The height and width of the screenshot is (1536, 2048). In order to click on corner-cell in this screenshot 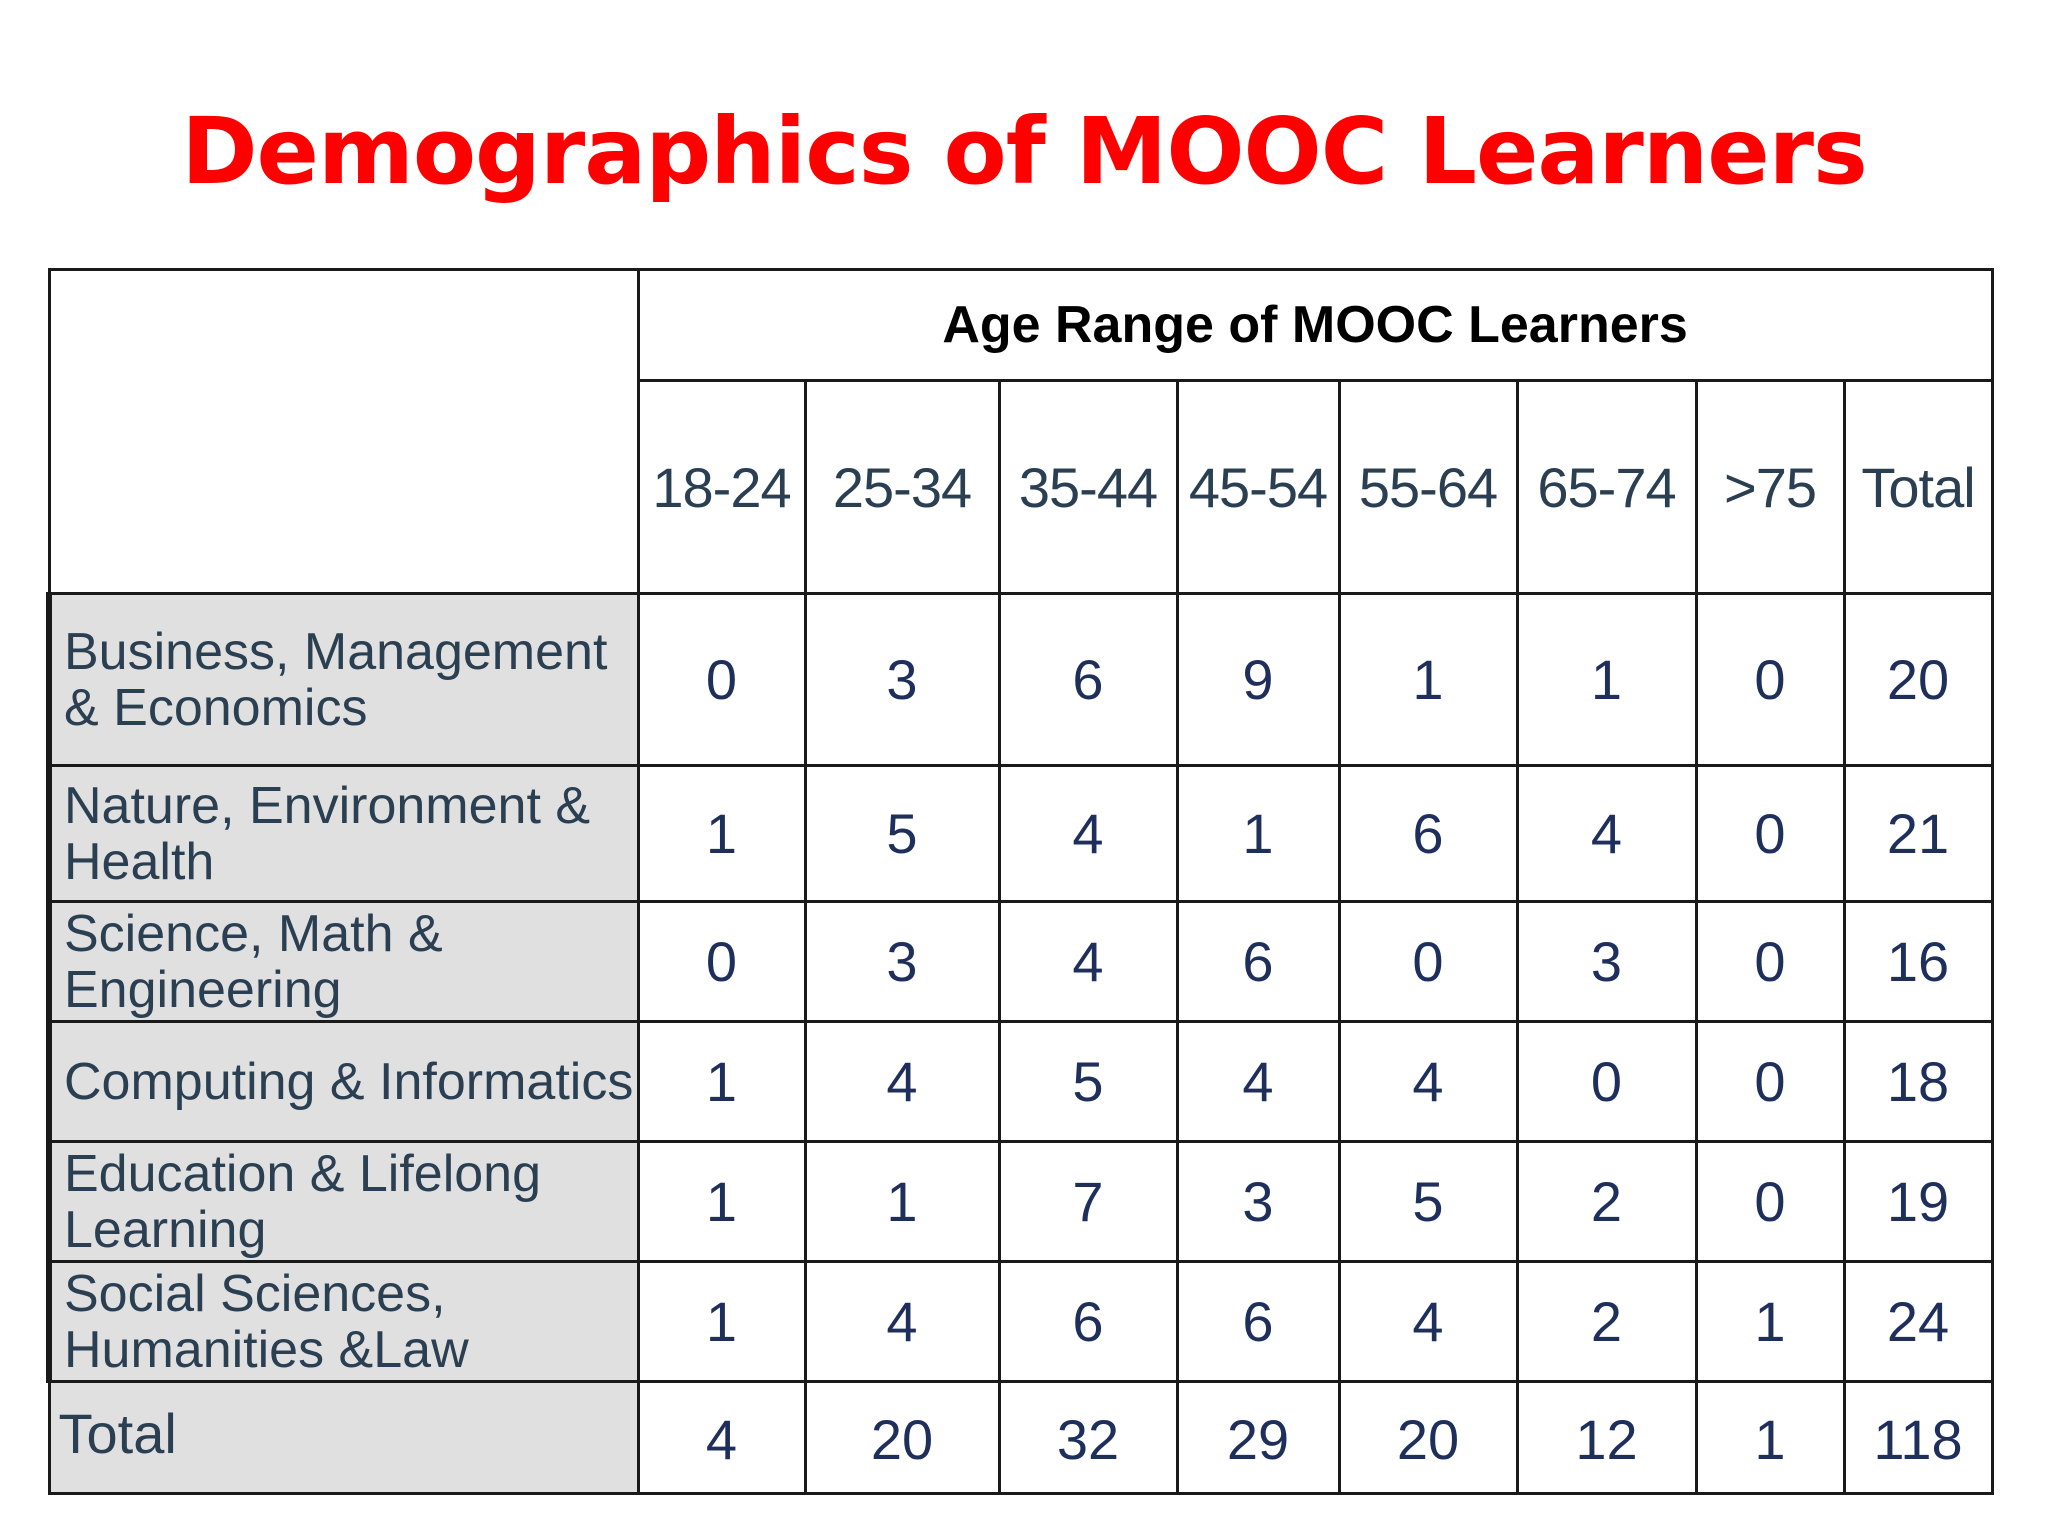, I will do `click(343, 431)`.